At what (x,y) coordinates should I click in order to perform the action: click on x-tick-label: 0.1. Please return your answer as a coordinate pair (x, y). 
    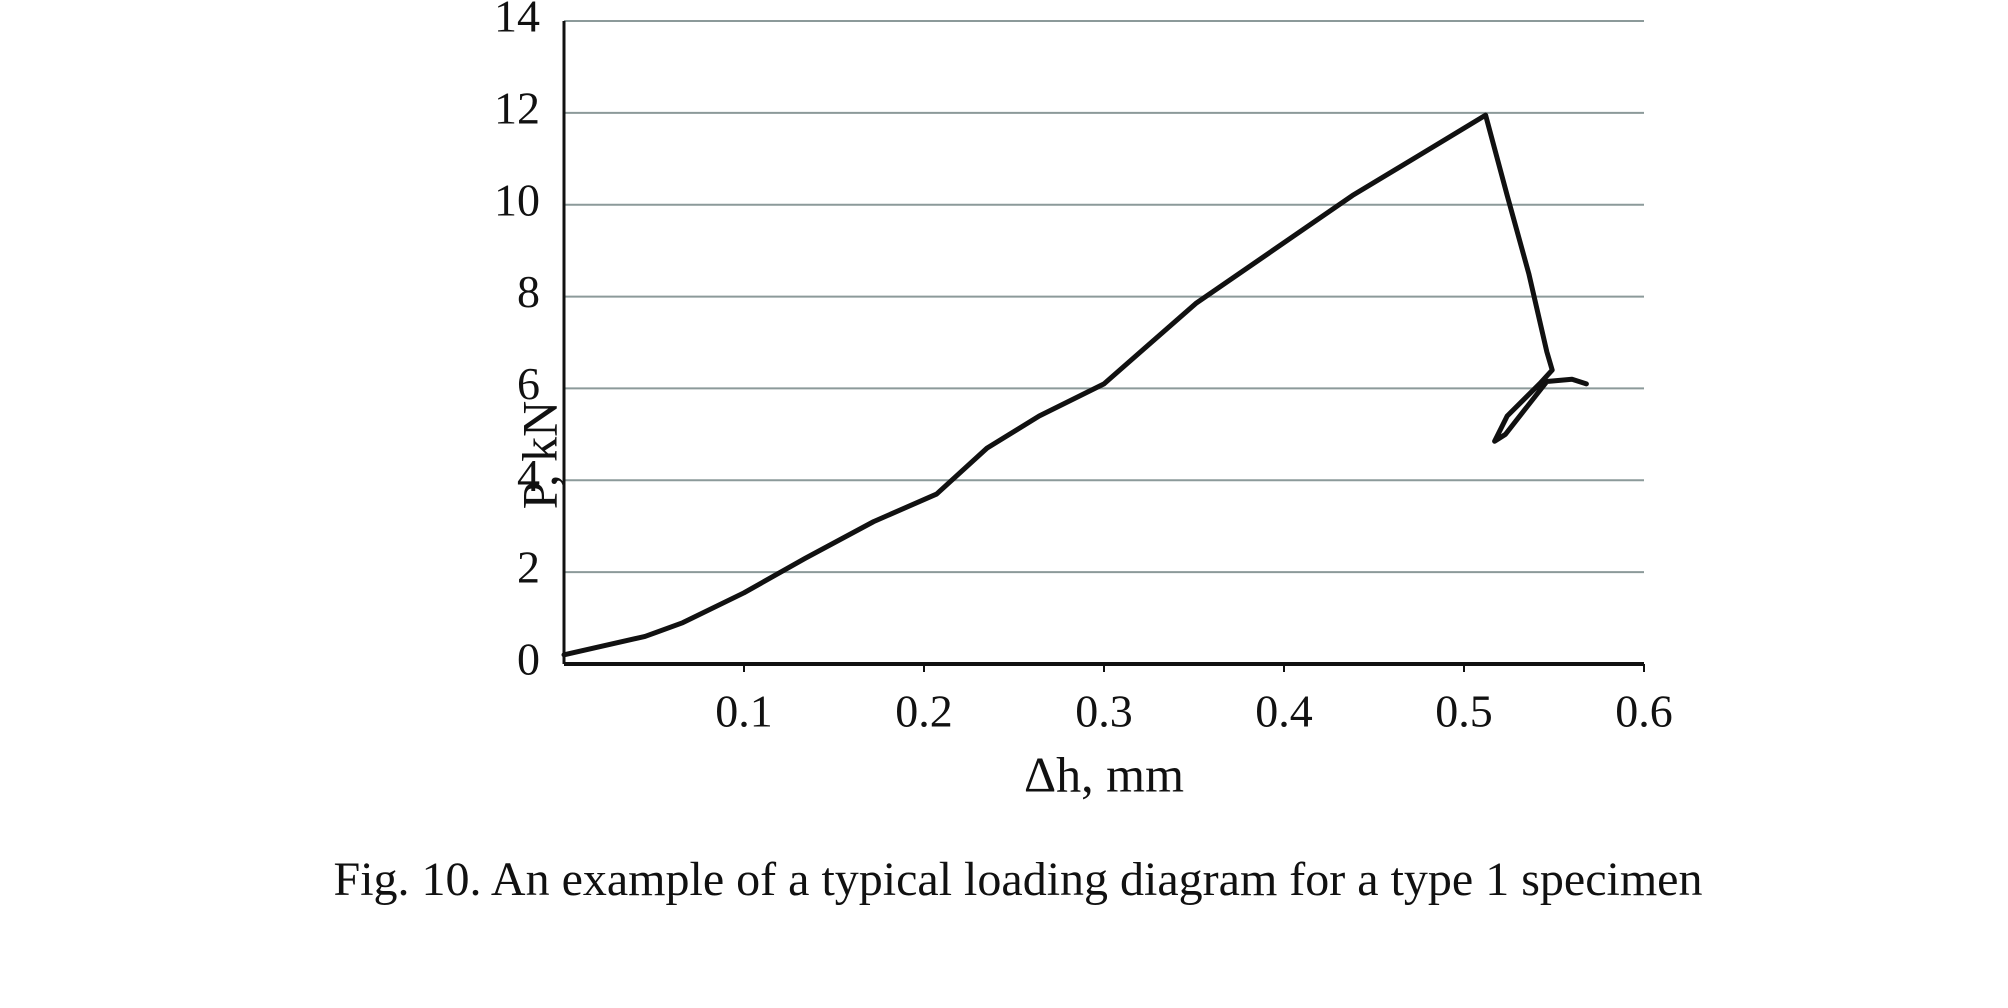
    Looking at the image, I should click on (744, 711).